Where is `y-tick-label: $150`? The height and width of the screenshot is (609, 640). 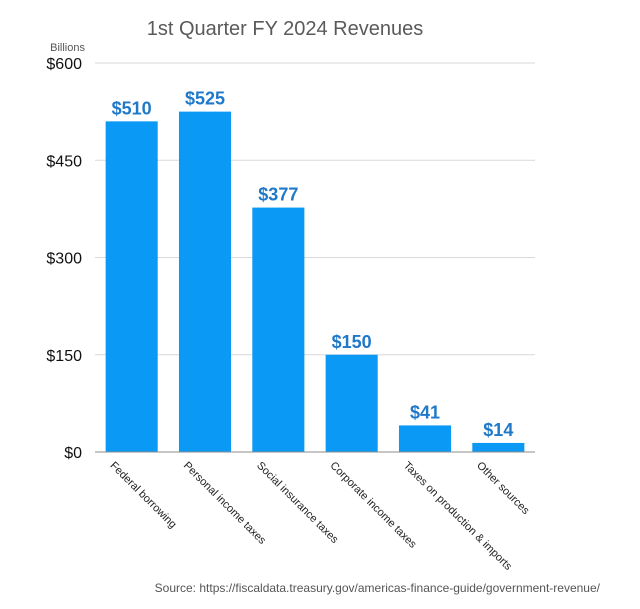 y-tick-label: $150 is located at coordinates (64, 356).